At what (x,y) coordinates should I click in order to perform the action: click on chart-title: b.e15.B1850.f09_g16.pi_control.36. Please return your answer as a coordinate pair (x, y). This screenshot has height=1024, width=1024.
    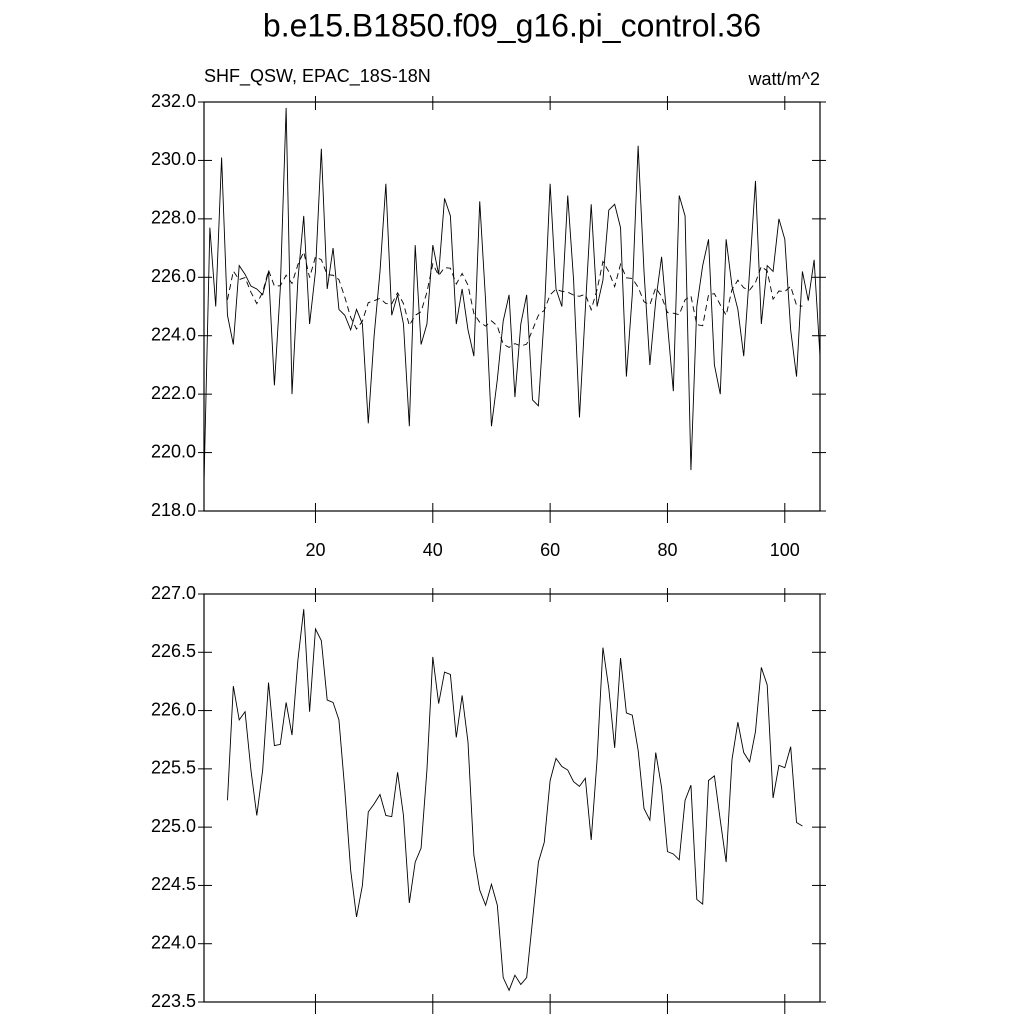
    Looking at the image, I should click on (512, 25).